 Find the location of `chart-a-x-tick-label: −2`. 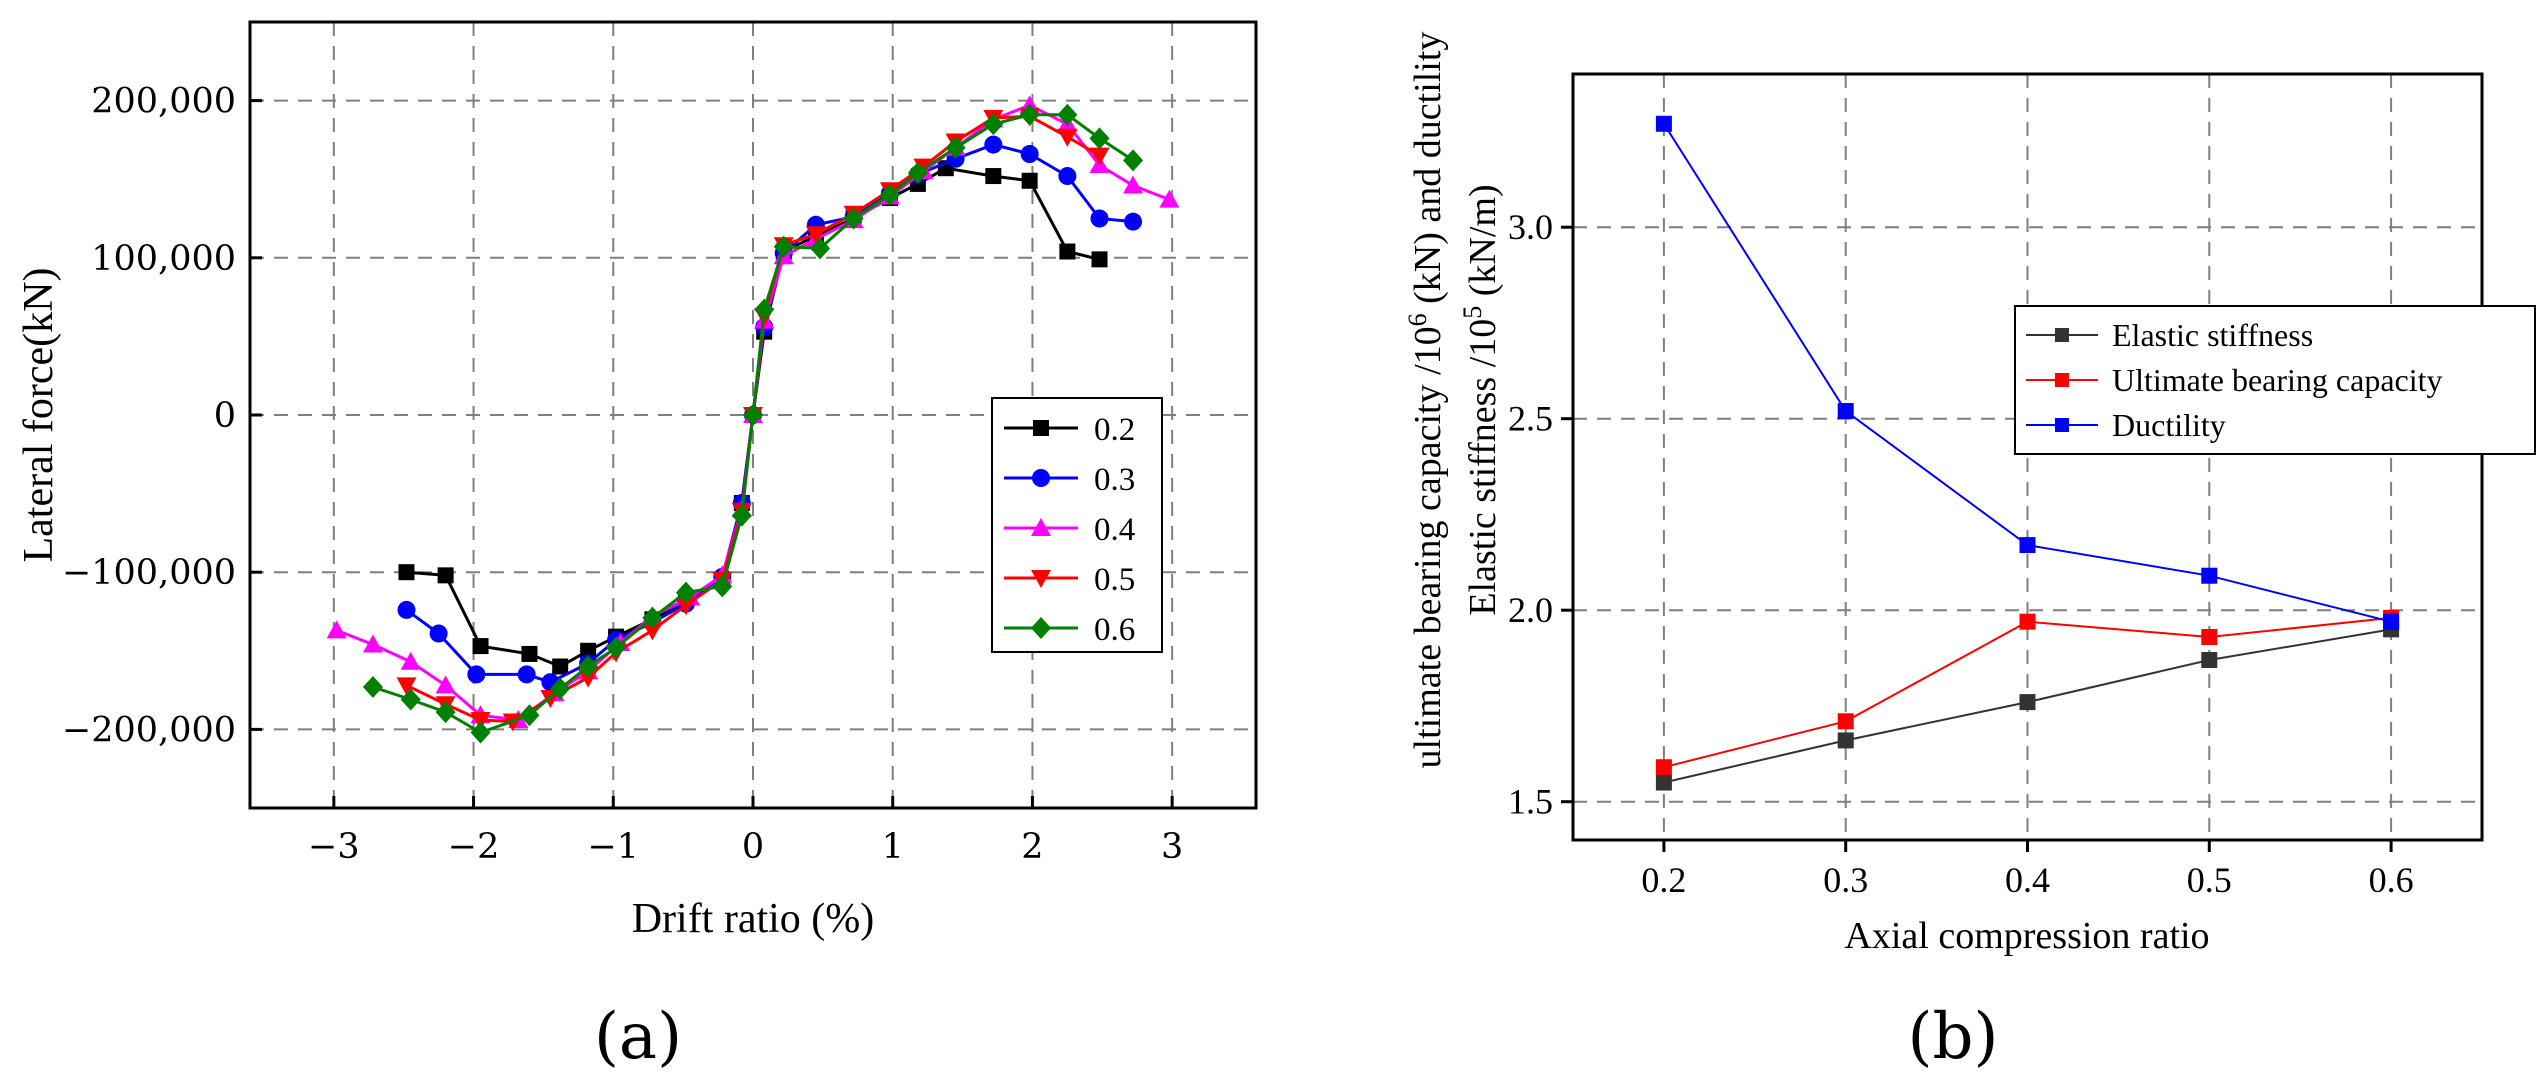

chart-a-x-tick-label: −2 is located at coordinates (474, 847).